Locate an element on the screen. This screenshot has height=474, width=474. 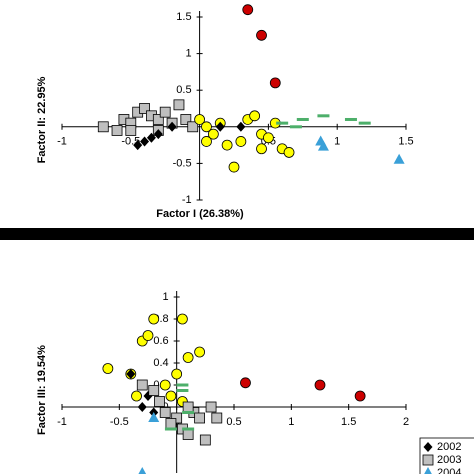
legend-label: 2002 is located at coordinates (449, 447).